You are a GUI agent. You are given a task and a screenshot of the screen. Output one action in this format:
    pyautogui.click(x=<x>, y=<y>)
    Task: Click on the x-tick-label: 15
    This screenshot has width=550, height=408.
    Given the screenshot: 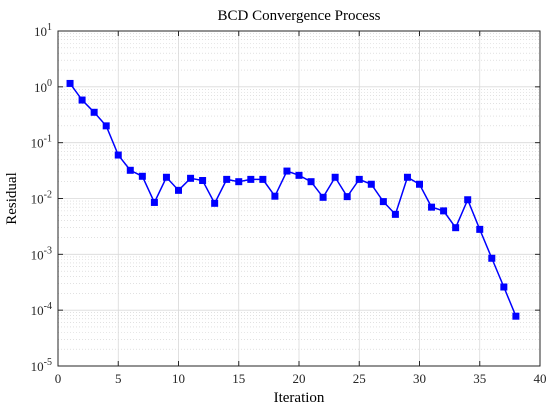 What is the action you would take?
    pyautogui.click(x=238, y=378)
    